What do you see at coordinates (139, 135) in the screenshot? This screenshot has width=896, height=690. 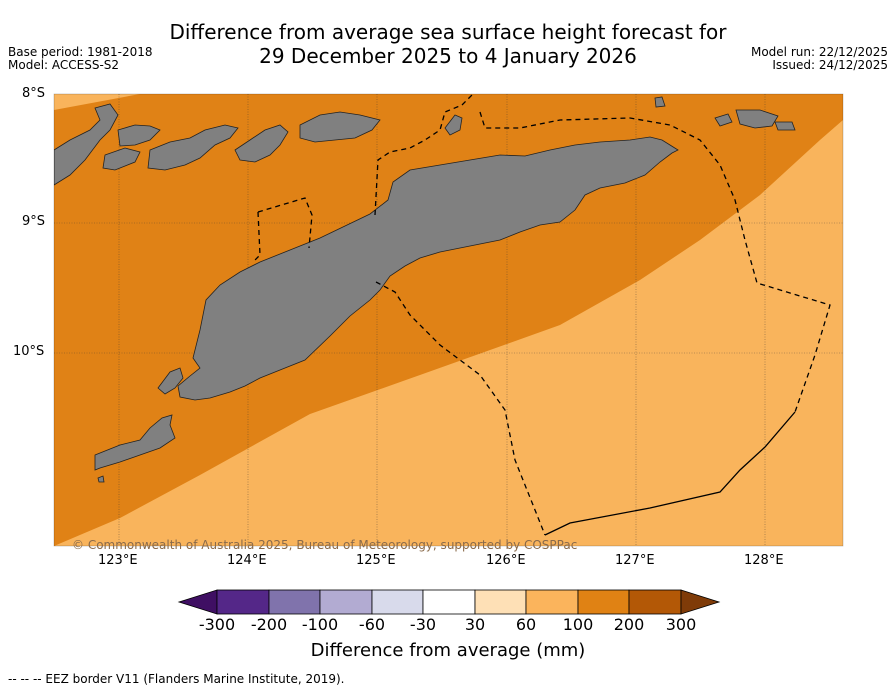 I see `lembata-island` at bounding box center [139, 135].